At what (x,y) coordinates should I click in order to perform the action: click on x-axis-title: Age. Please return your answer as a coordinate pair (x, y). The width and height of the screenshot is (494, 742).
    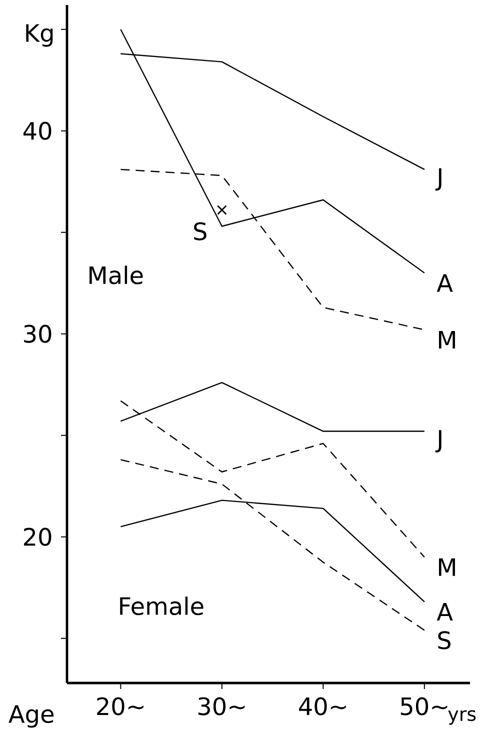
    Looking at the image, I should click on (31, 716).